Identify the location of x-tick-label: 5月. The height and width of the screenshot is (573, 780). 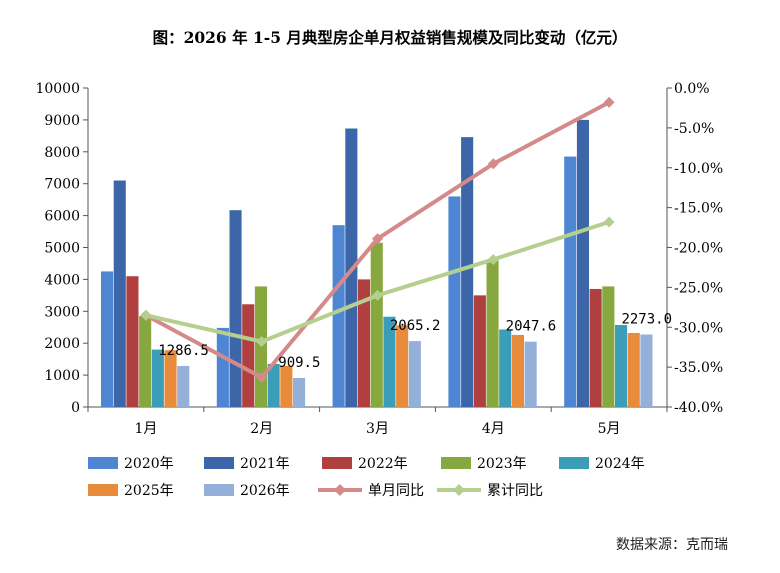
(609, 429).